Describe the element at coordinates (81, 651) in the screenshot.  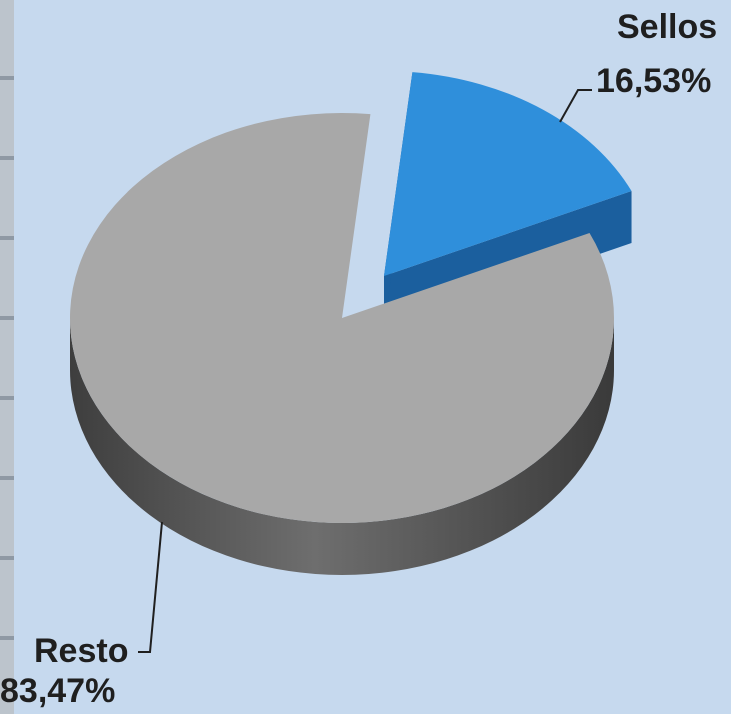
I see `slice-label-resto-name: Resto` at that location.